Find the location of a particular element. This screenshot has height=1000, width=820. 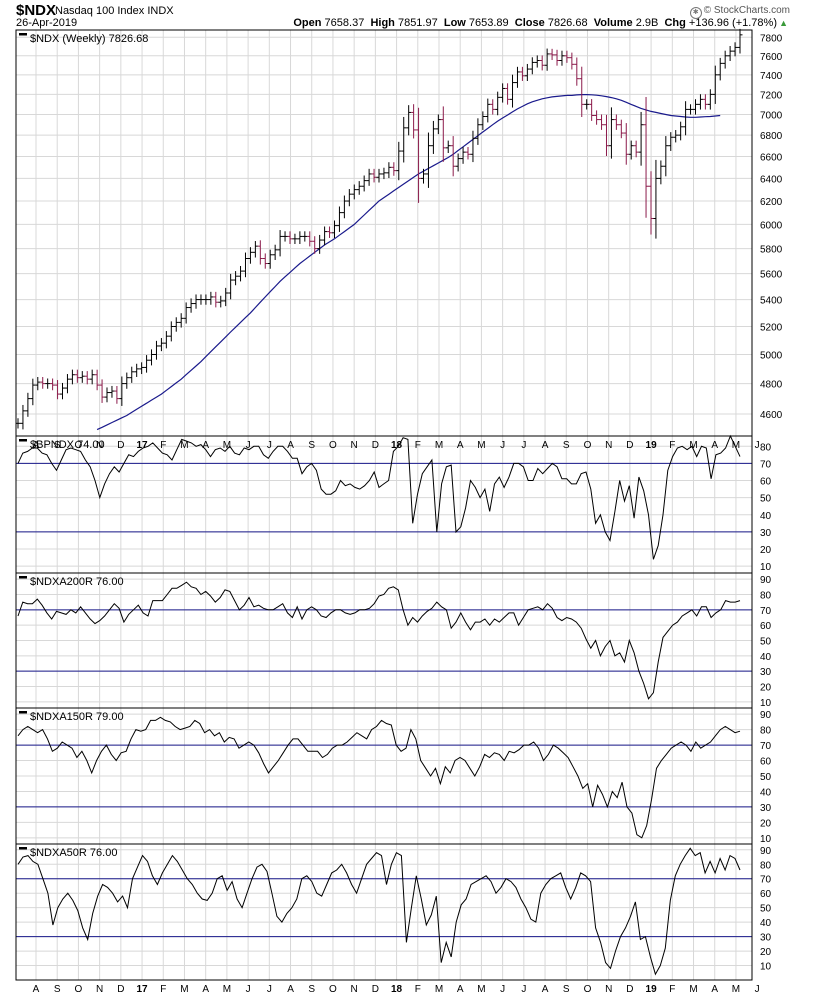

indicator-line is located at coordinates (379, 497).